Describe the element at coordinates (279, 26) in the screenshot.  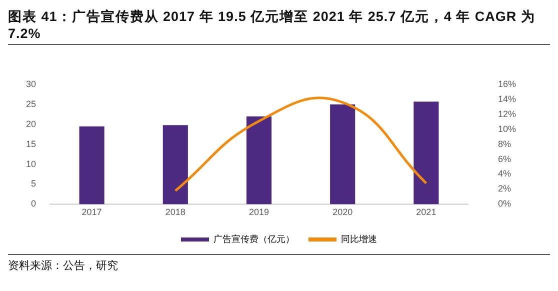
I see `chart-title: 图表 41：广告宣传费从 2017 年 19.5 亿元增至 2021 年 25.7 亿元，4 年 CAGR 为 7.2%` at that location.